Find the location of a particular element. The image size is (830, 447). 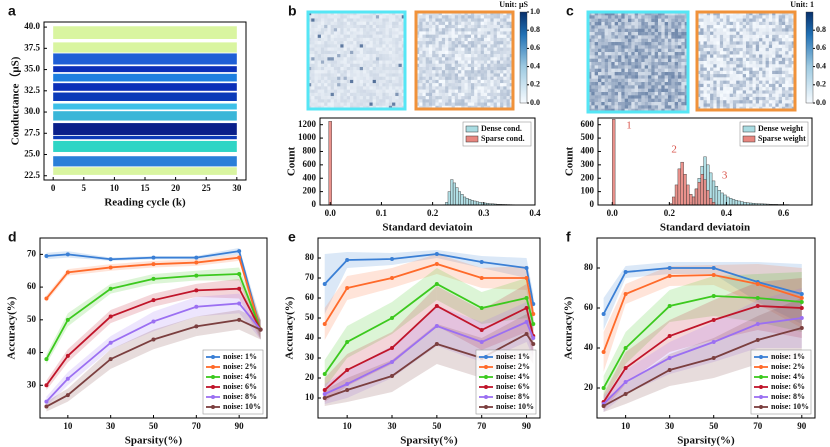

x-tick-label: 30 is located at coordinates (237, 188).